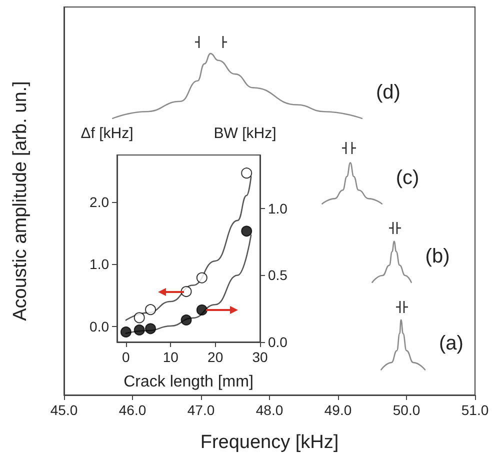  I want to click on series-label: (a), so click(451, 343).